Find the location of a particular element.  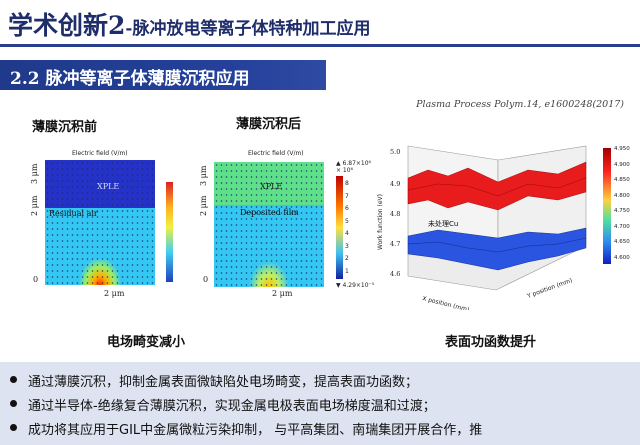

treated-surface-mesh is located at coordinates (497, 187).